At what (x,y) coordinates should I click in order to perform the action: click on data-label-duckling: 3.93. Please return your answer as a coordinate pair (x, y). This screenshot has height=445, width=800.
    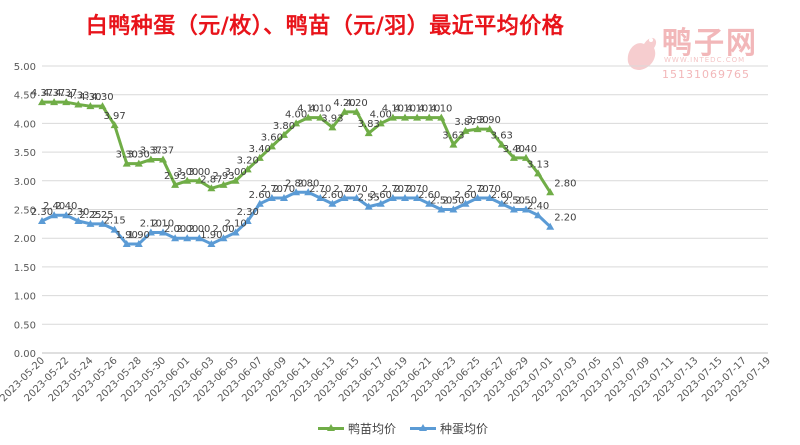
    Looking at the image, I should click on (332, 118).